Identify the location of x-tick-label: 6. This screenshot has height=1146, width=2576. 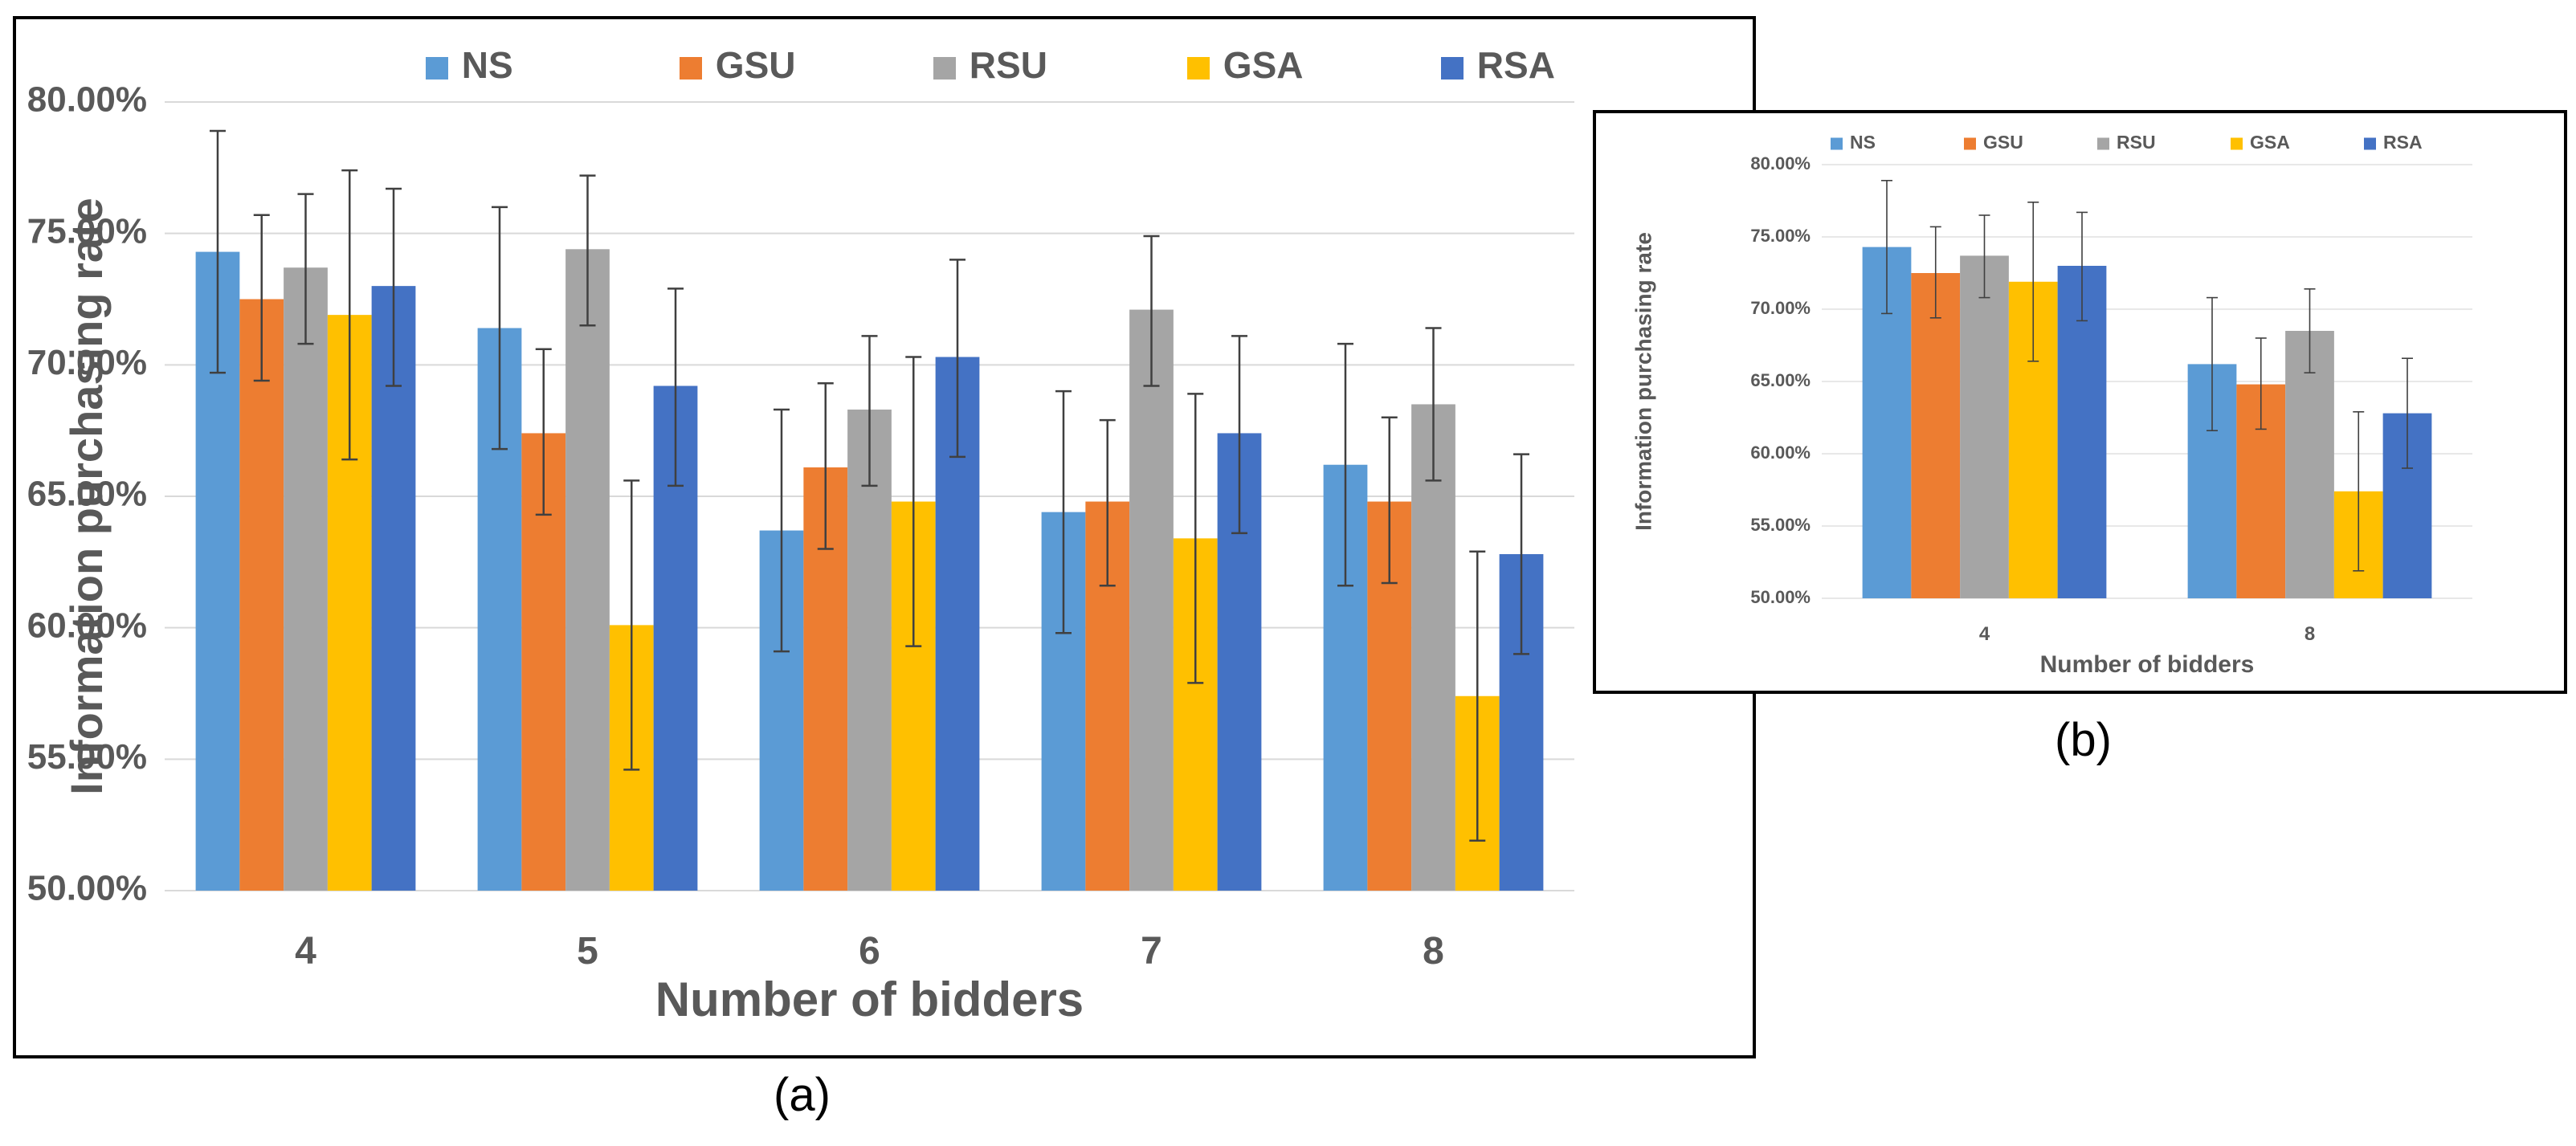
(869, 952).